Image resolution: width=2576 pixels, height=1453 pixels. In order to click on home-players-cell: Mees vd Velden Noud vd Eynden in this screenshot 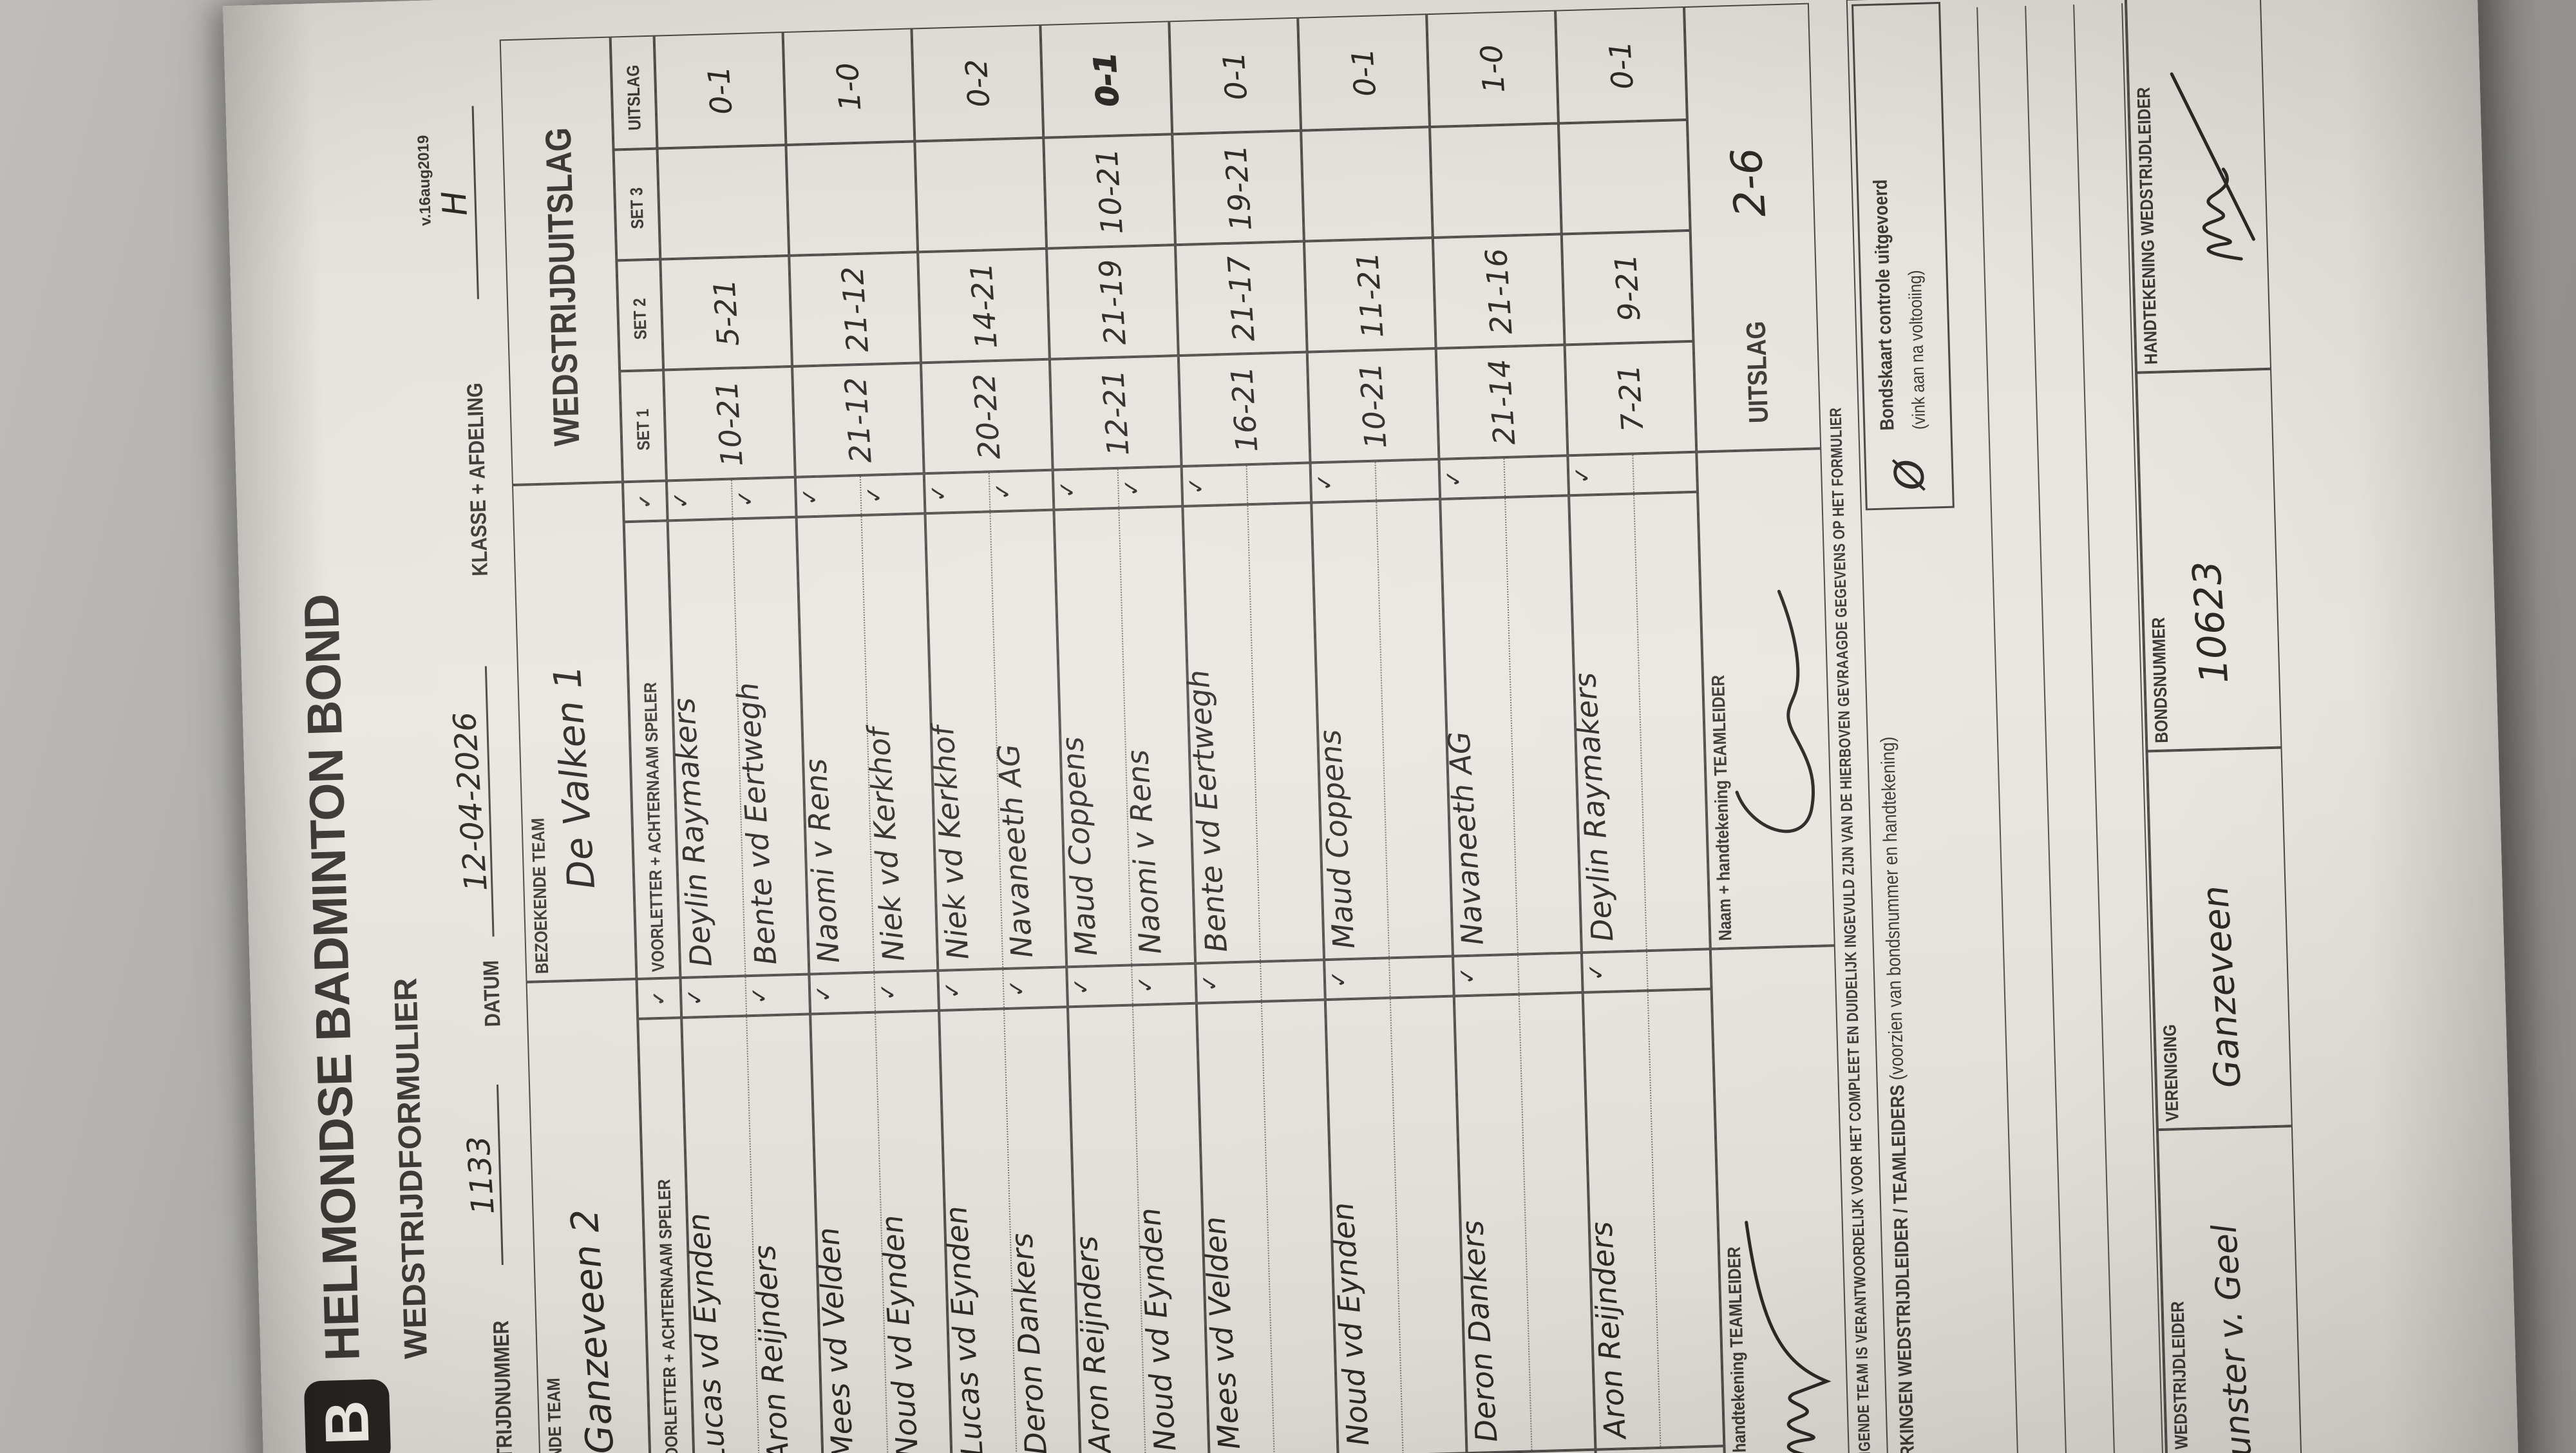, I will do `click(881, 1231)`.